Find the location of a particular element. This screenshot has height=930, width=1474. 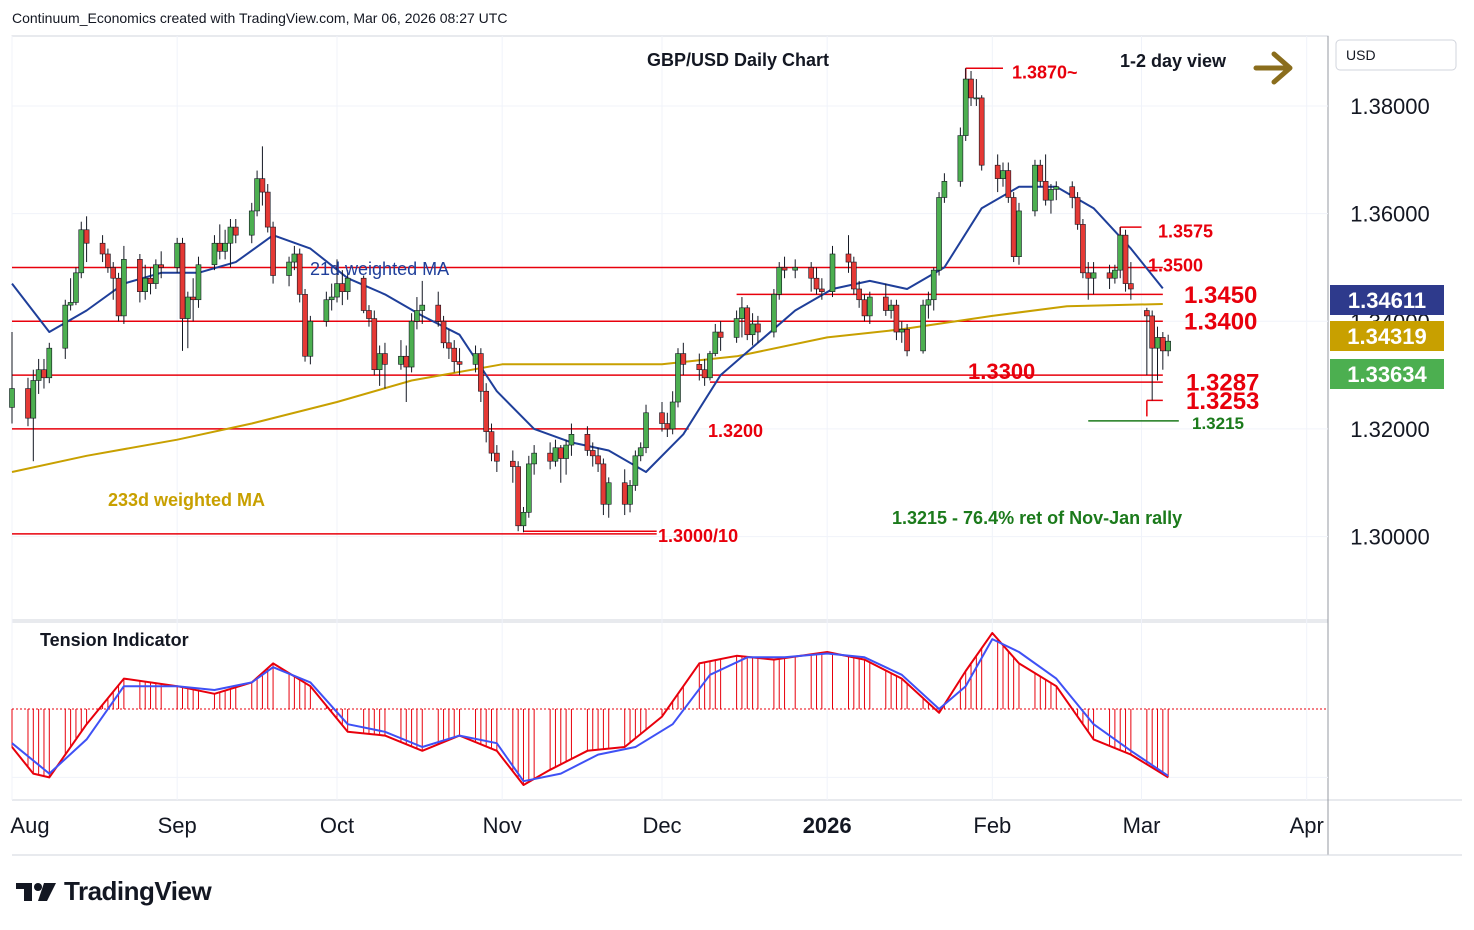

indicator-title: Tension Indicator is located at coordinates (114, 640).